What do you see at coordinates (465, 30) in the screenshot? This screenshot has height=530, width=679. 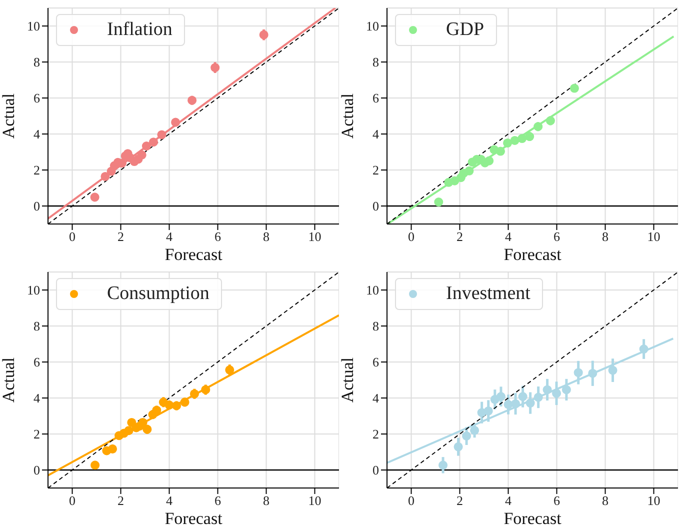 I see `legend-label: GDP` at bounding box center [465, 30].